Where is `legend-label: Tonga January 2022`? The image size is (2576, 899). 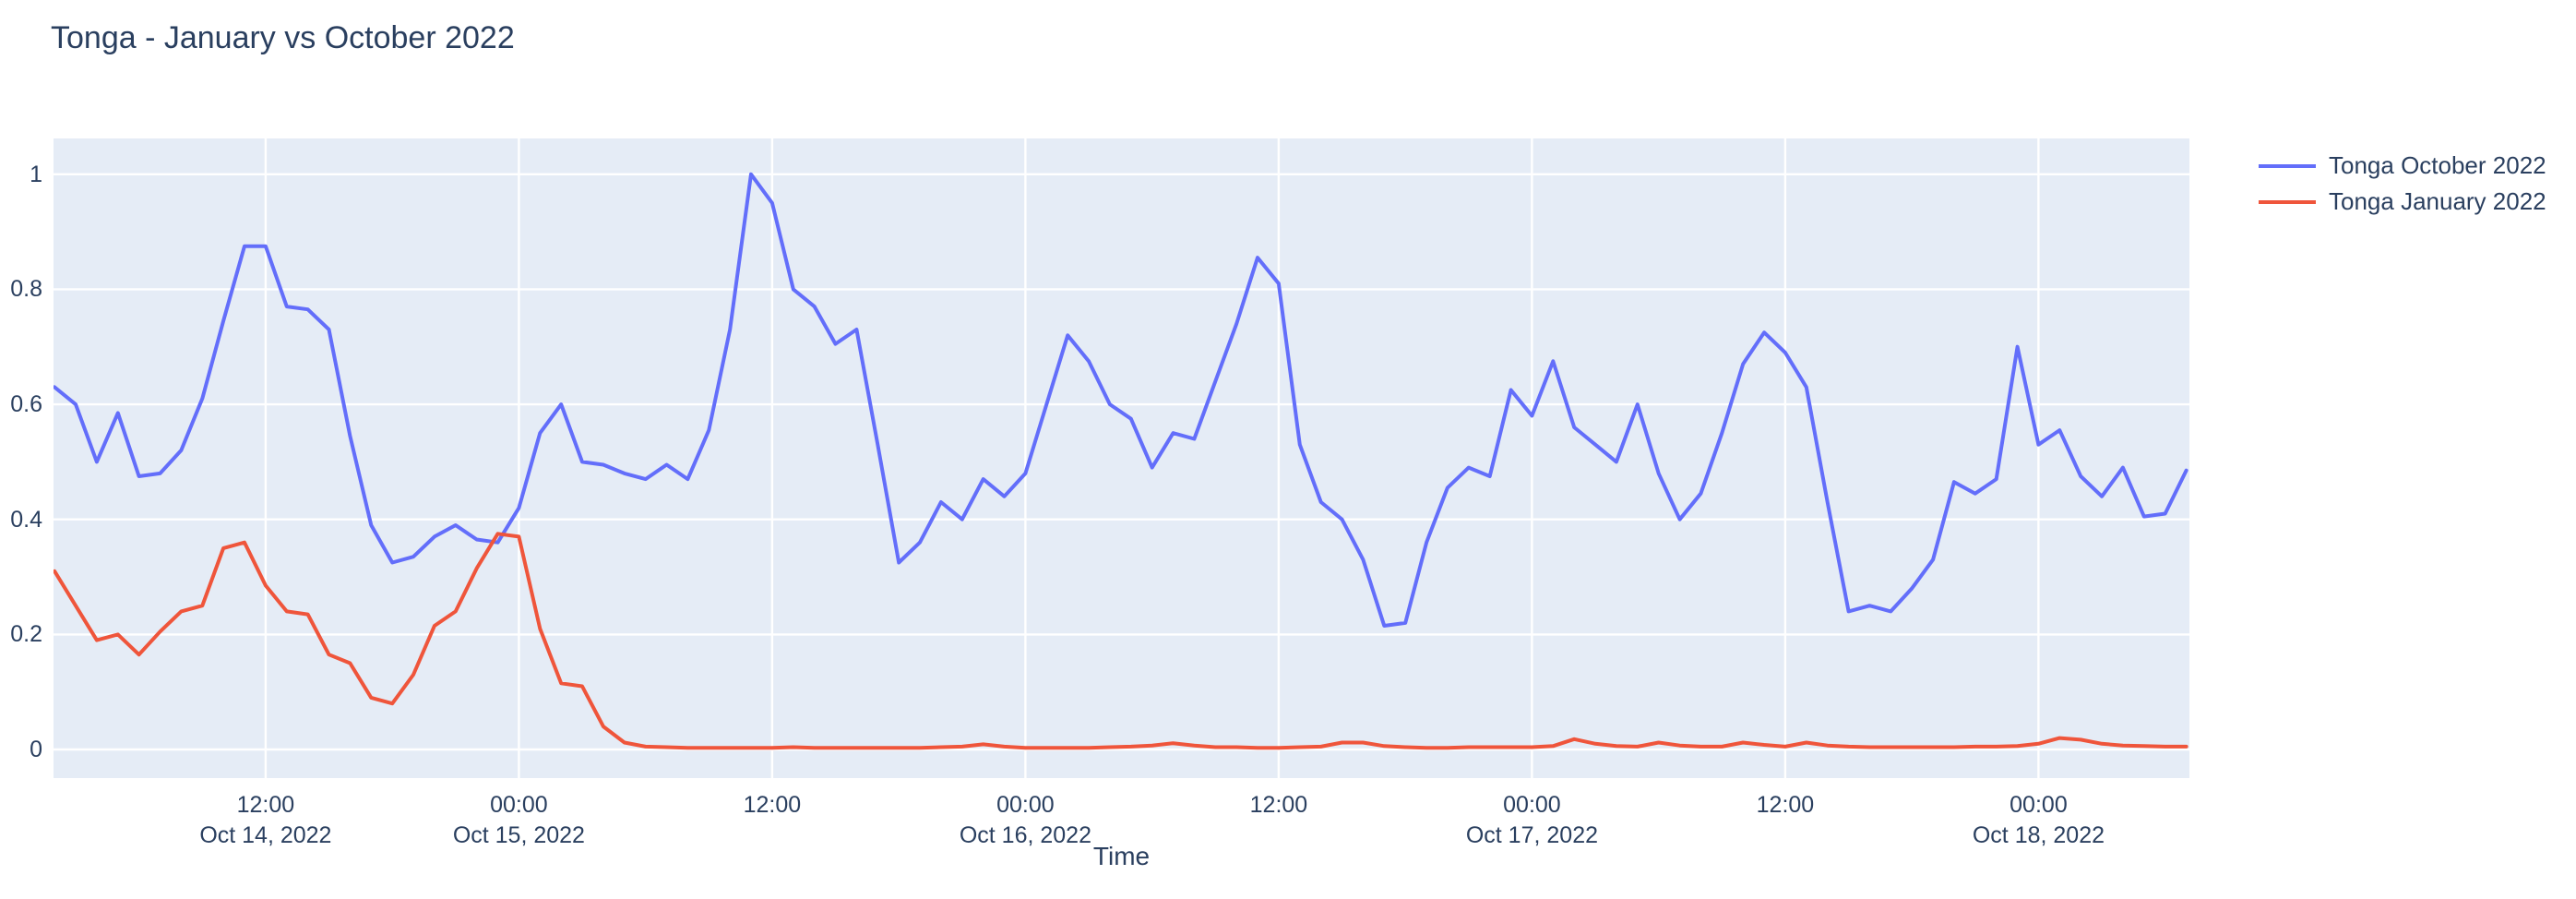
legend-label: Tonga January 2022 is located at coordinates (2437, 201).